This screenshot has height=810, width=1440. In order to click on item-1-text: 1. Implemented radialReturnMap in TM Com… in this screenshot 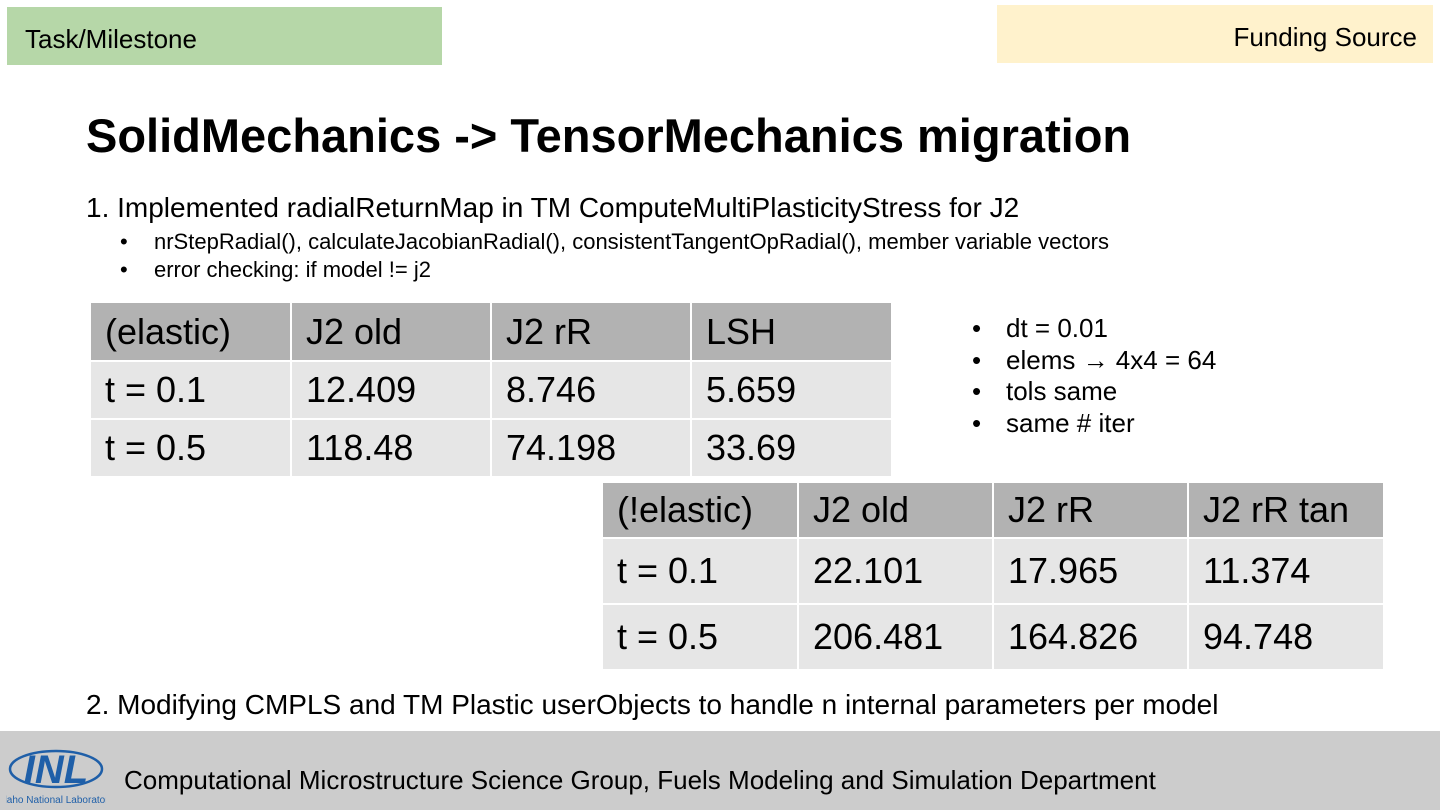, I will do `click(553, 207)`.